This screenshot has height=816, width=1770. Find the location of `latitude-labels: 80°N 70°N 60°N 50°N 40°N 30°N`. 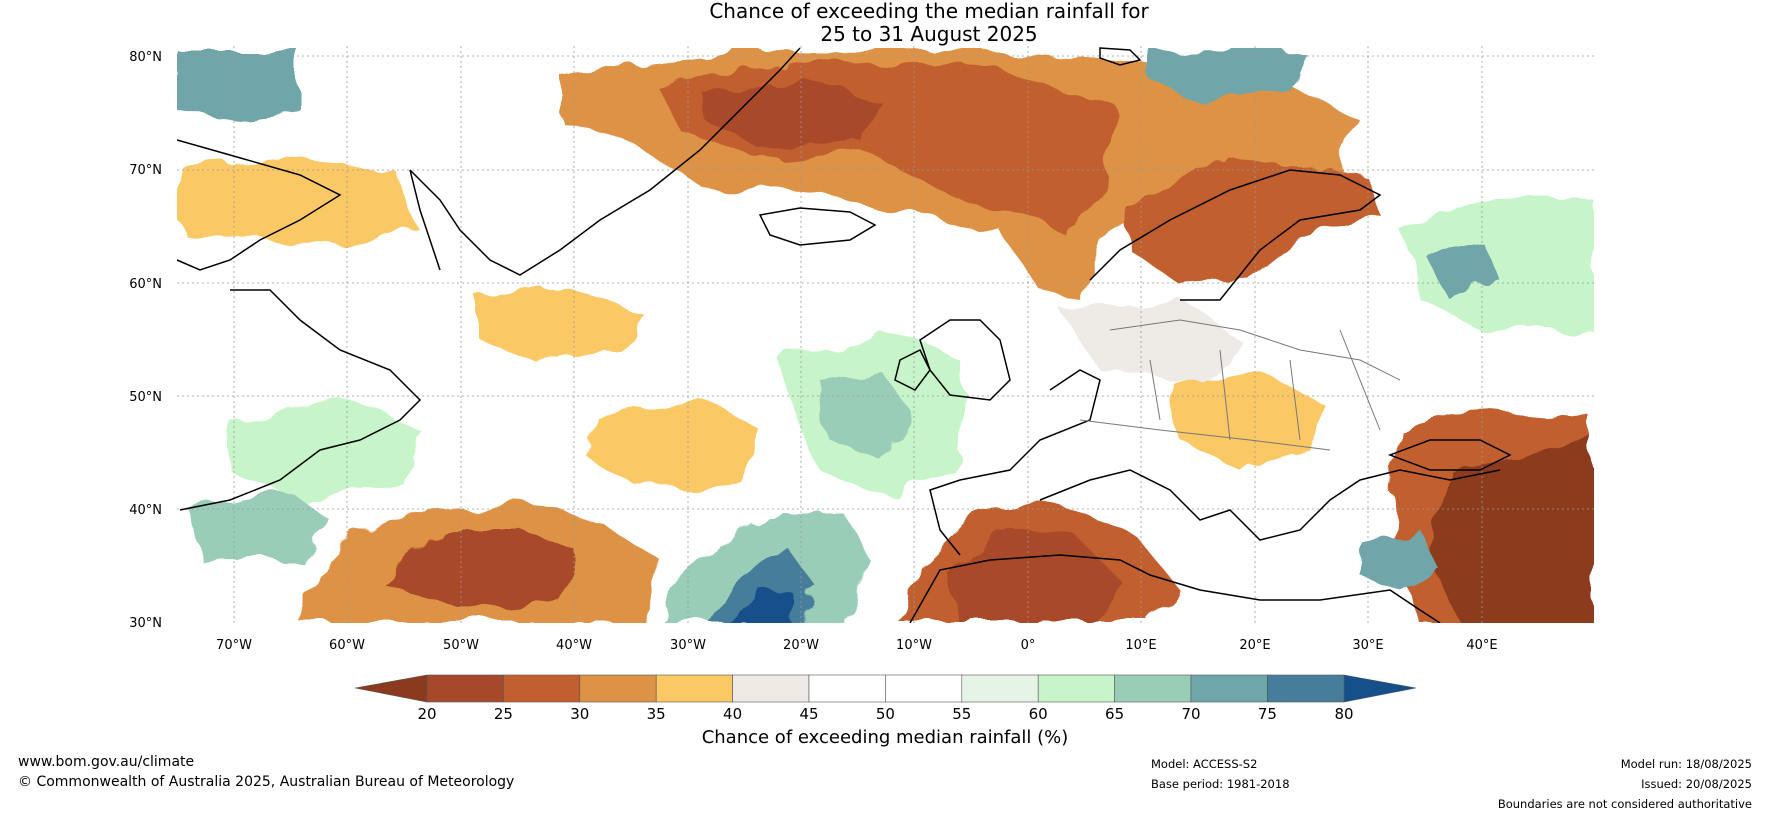

latitude-labels: 80°N 70°N 60°N 50°N 40°N 30°N is located at coordinates (145, 340).